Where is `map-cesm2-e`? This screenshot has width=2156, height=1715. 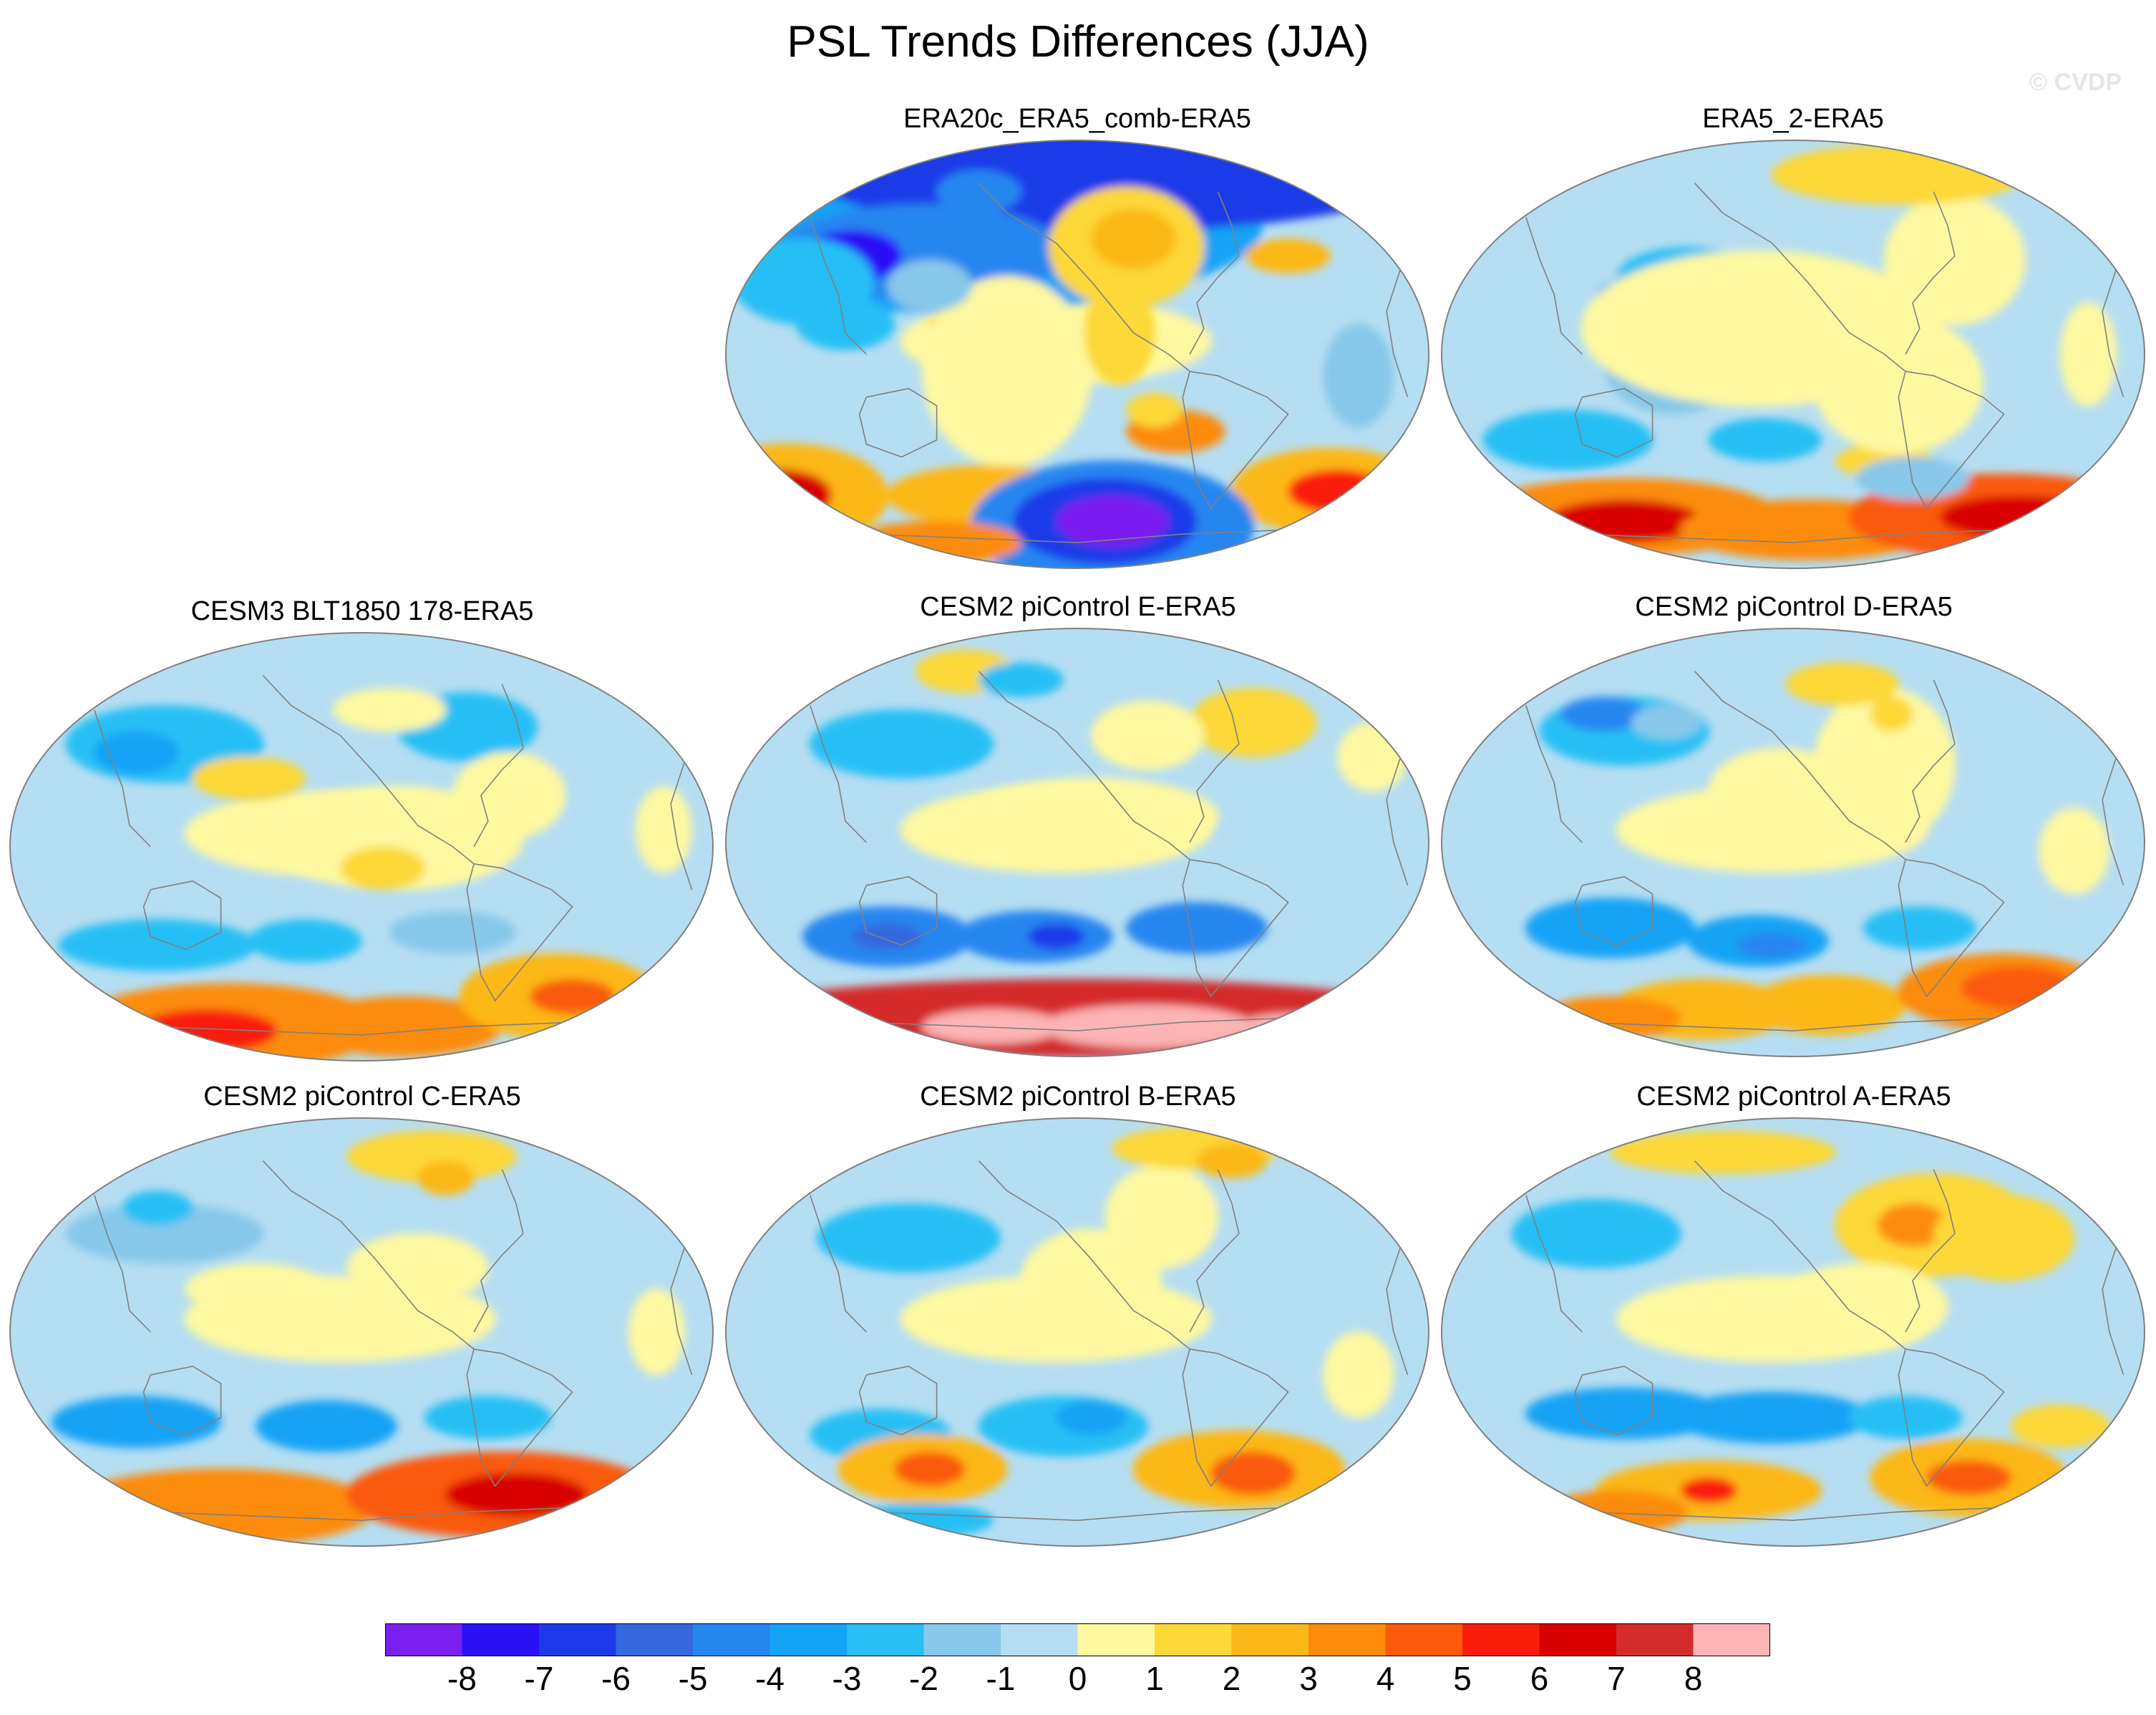 map-cesm2-e is located at coordinates (1077, 842).